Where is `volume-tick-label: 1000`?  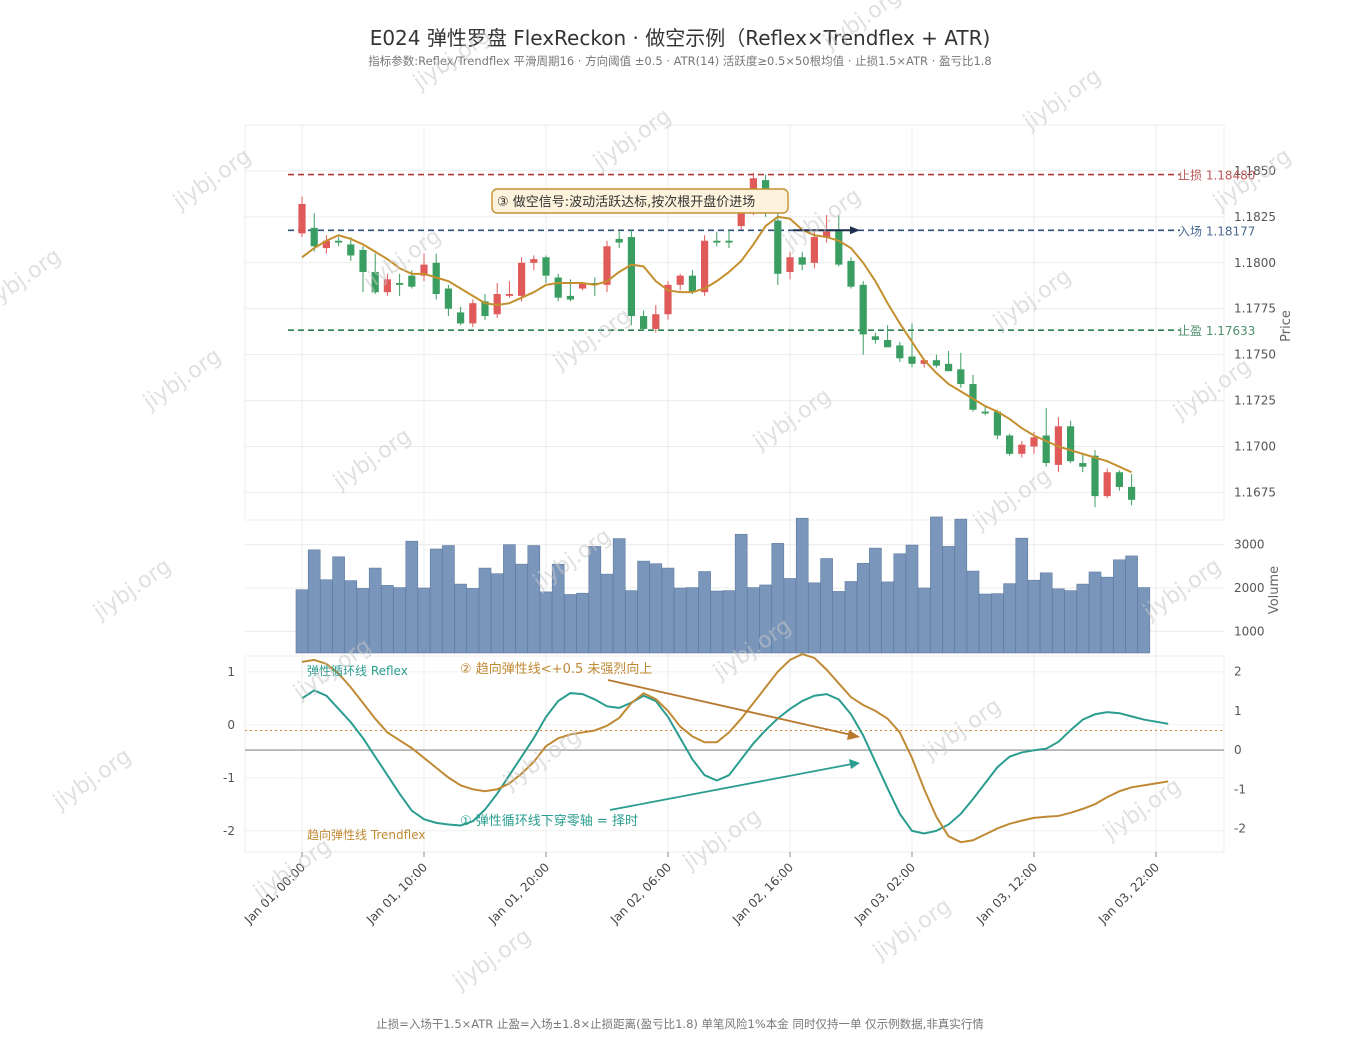 volume-tick-label: 1000 is located at coordinates (1249, 631).